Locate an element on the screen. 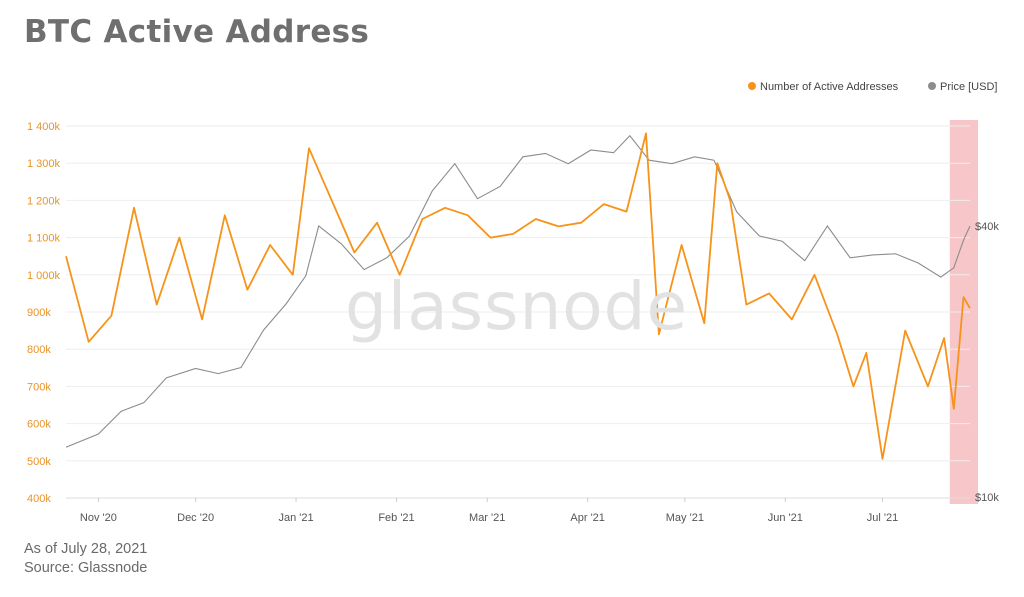 This screenshot has height=597, width=1024. y-left-tick-label: 1 400k is located at coordinates (44, 127).